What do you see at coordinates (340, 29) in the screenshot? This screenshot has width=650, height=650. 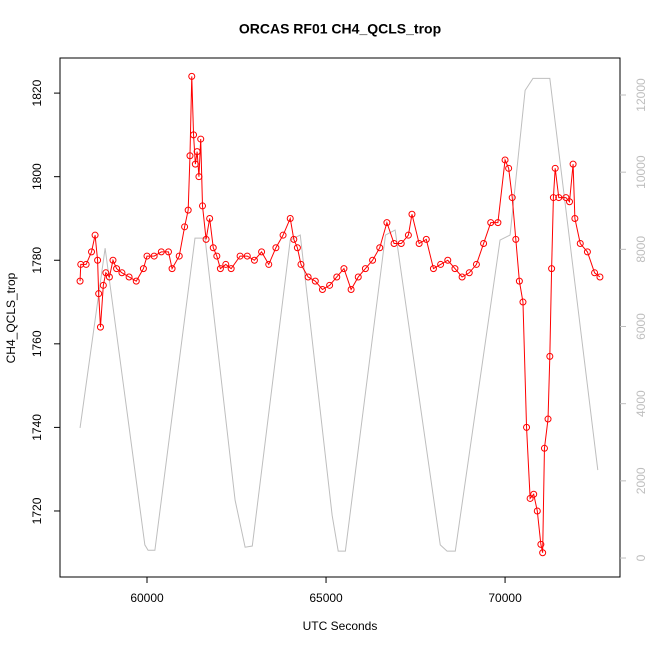 I see `chart-title: ORCAS RF01 CH4_QCLS_trop` at bounding box center [340, 29].